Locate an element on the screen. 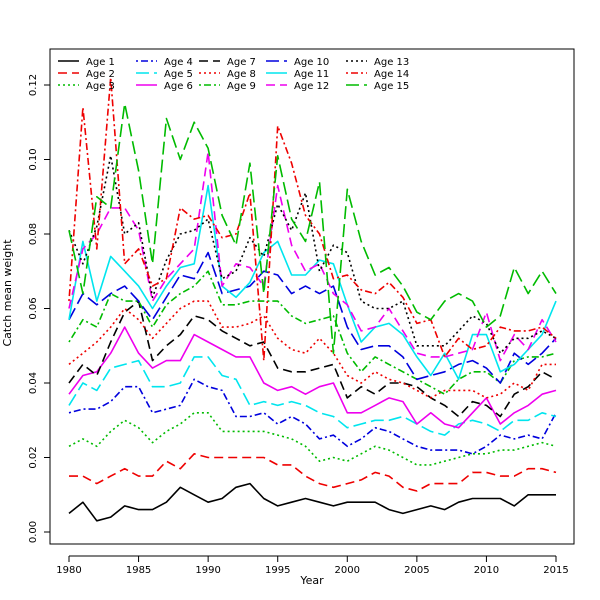 The image size is (600, 600). legend-label: Age 4 is located at coordinates (178, 62).